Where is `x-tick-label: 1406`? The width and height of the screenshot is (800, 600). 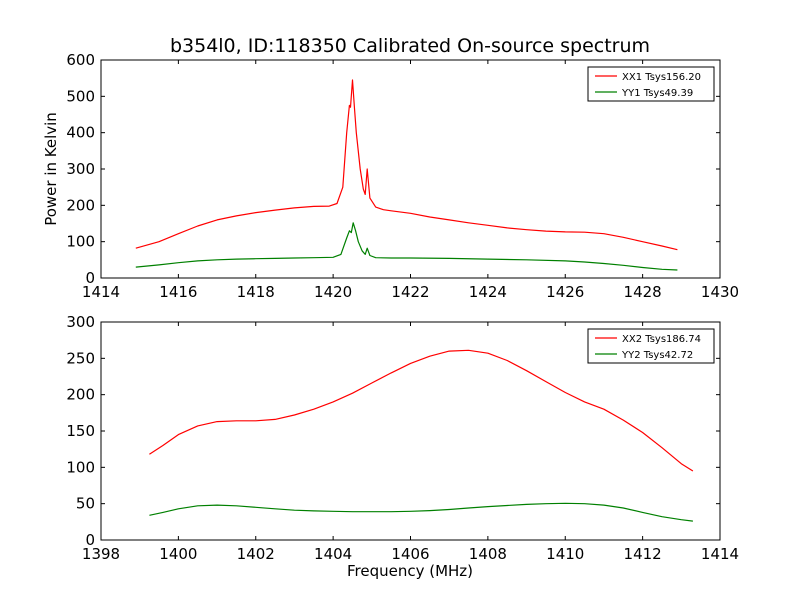
x-tick-label: 1406 is located at coordinates (410, 554).